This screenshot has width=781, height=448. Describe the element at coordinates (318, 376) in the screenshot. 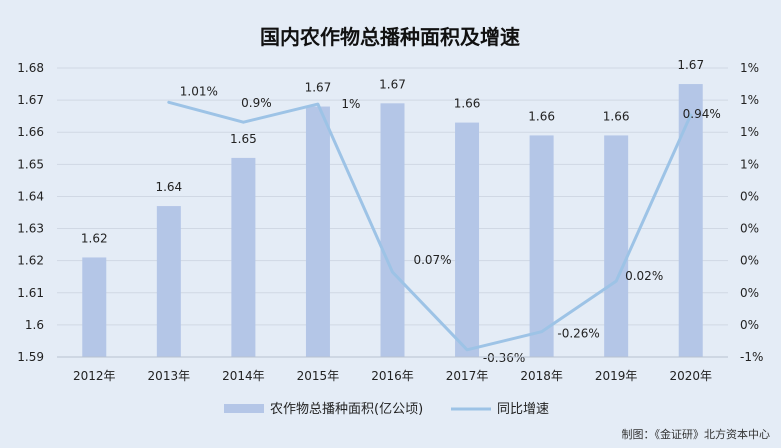

I see `x-tick-label: 2015年` at that location.